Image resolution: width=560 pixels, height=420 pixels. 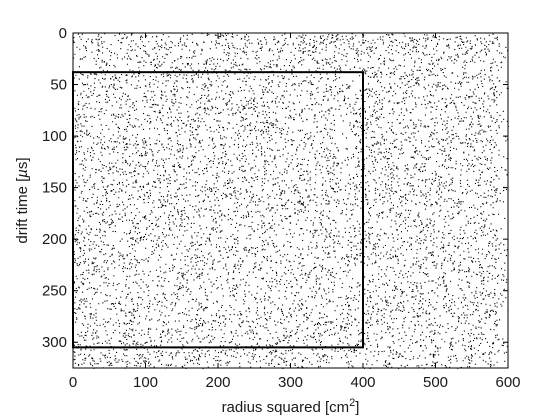 What do you see at coordinates (54, 291) in the screenshot?
I see `y-tick-label: 250` at bounding box center [54, 291].